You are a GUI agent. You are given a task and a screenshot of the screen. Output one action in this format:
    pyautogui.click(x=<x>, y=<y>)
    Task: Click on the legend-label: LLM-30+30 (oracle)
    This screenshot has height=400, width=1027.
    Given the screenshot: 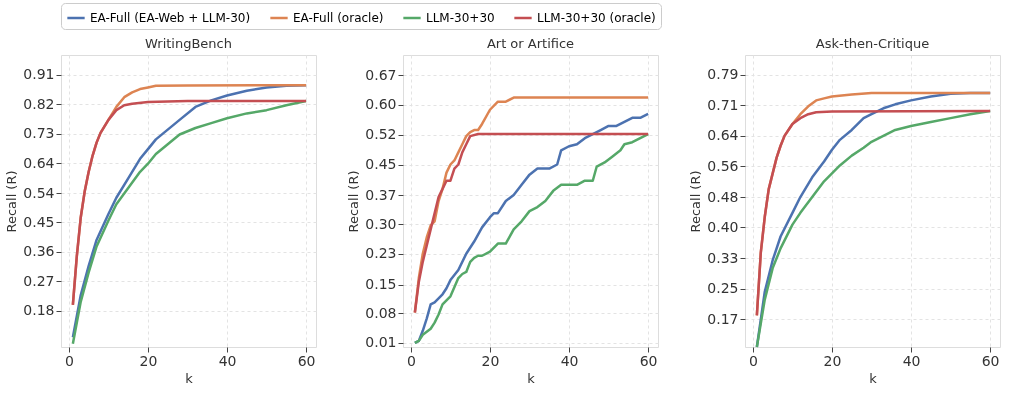 What is the action you would take?
    pyautogui.click(x=596, y=18)
    